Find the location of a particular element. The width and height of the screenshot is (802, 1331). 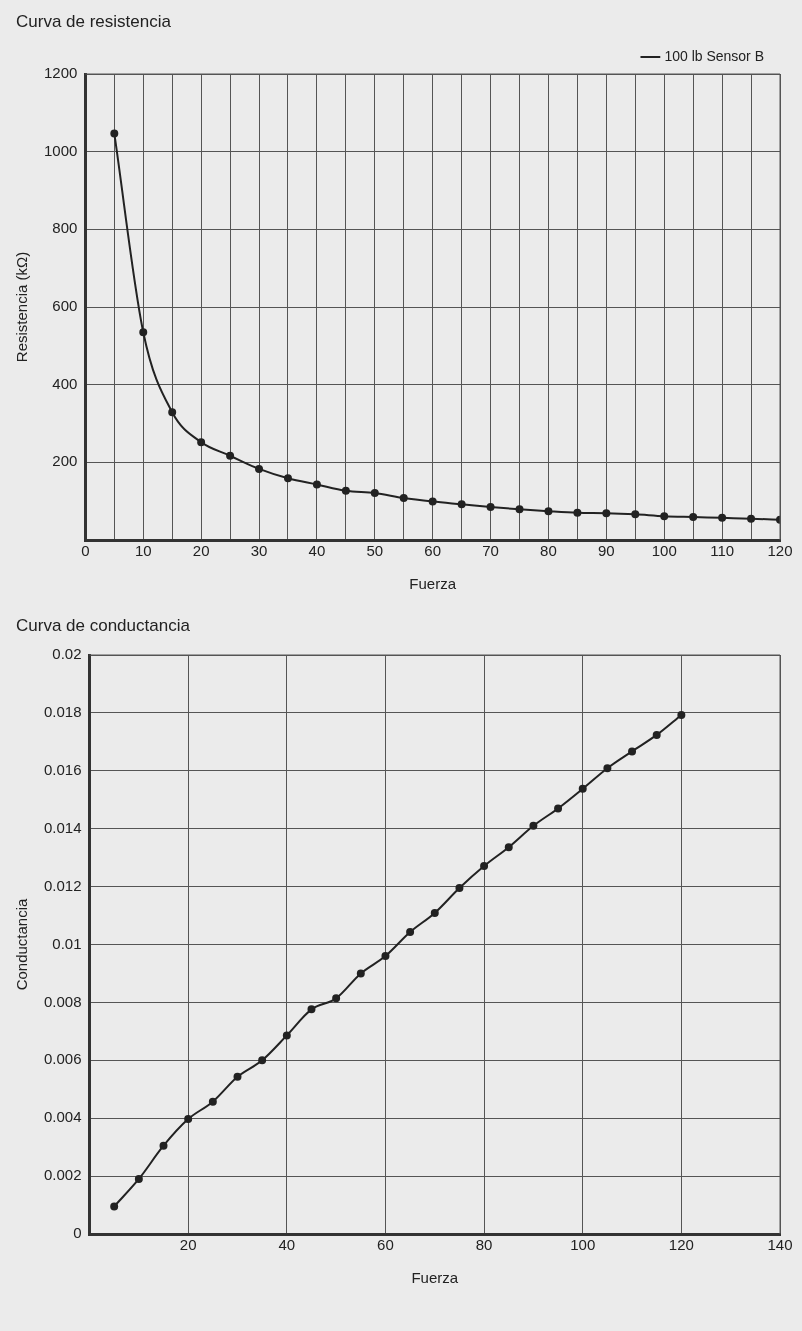

x-tick-label: 70 is located at coordinates (490, 551).